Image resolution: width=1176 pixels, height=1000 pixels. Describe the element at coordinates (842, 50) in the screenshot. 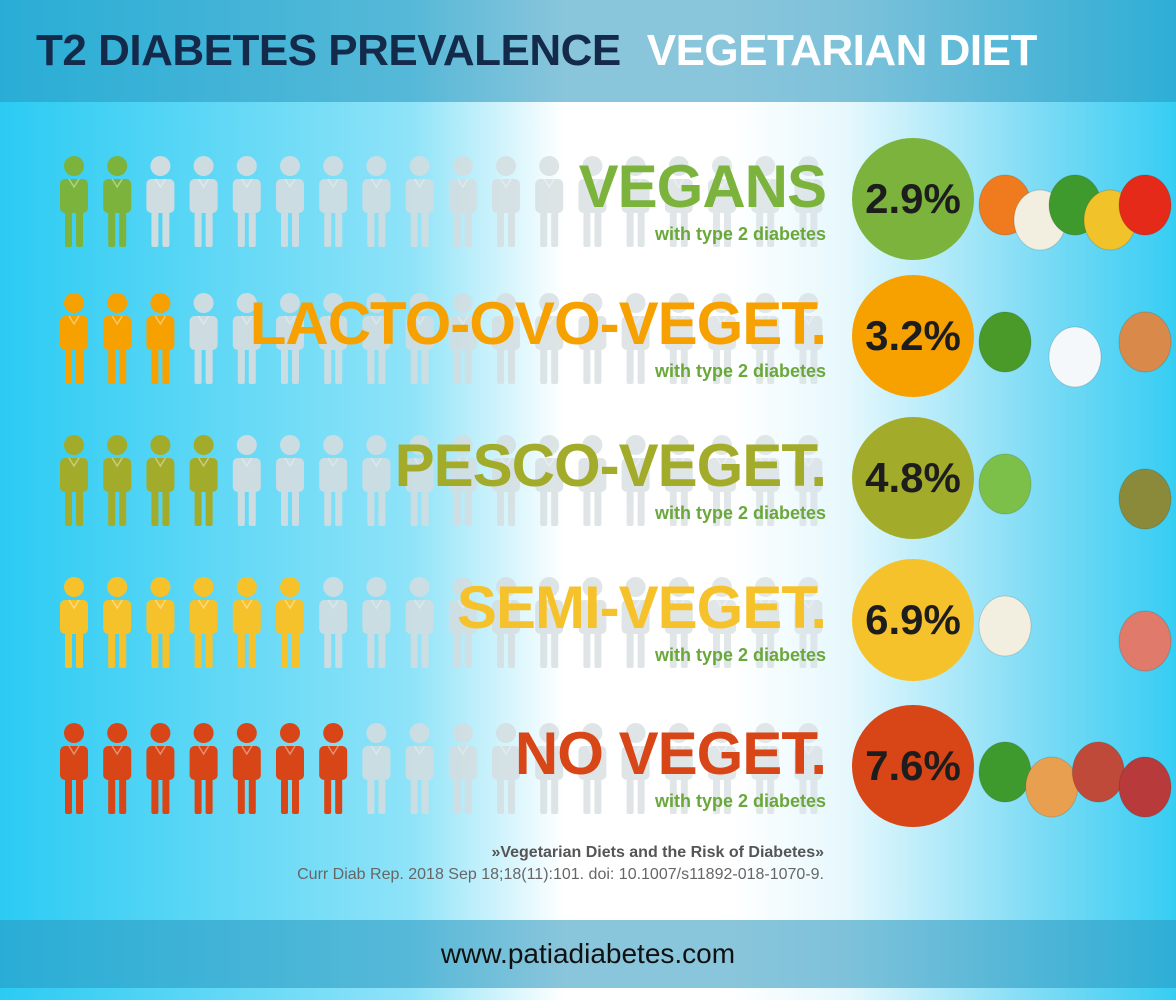

I see `title-sub: VEGETARIAN DIET` at that location.